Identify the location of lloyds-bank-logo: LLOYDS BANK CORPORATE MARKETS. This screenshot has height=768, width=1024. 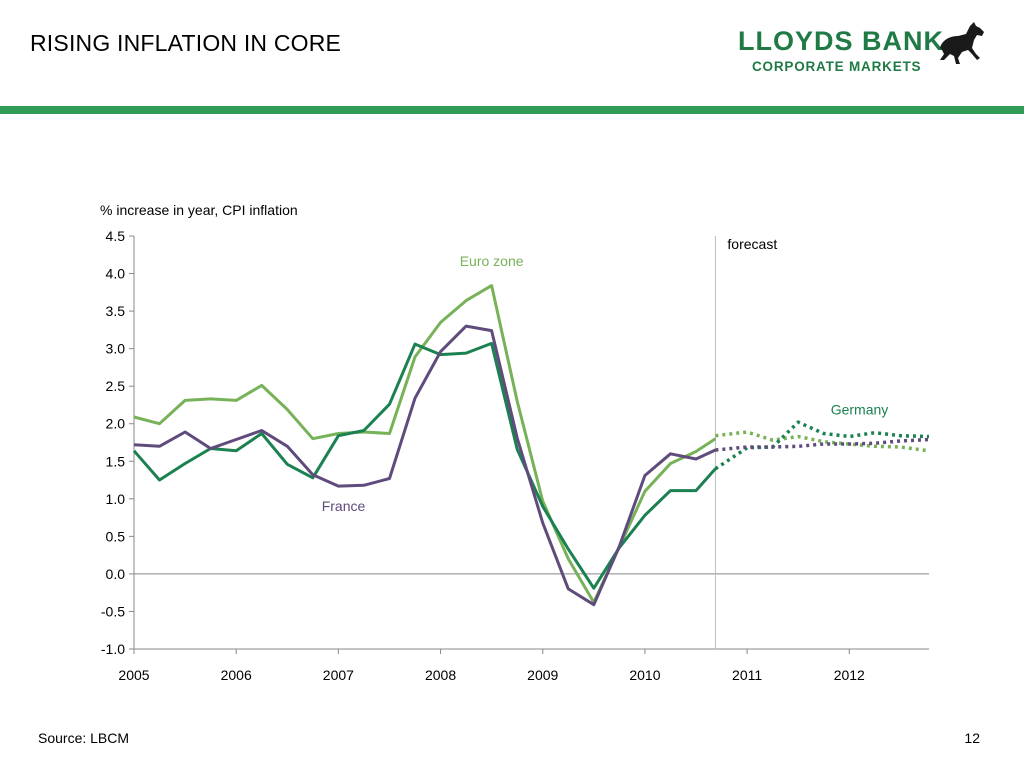
(866, 53).